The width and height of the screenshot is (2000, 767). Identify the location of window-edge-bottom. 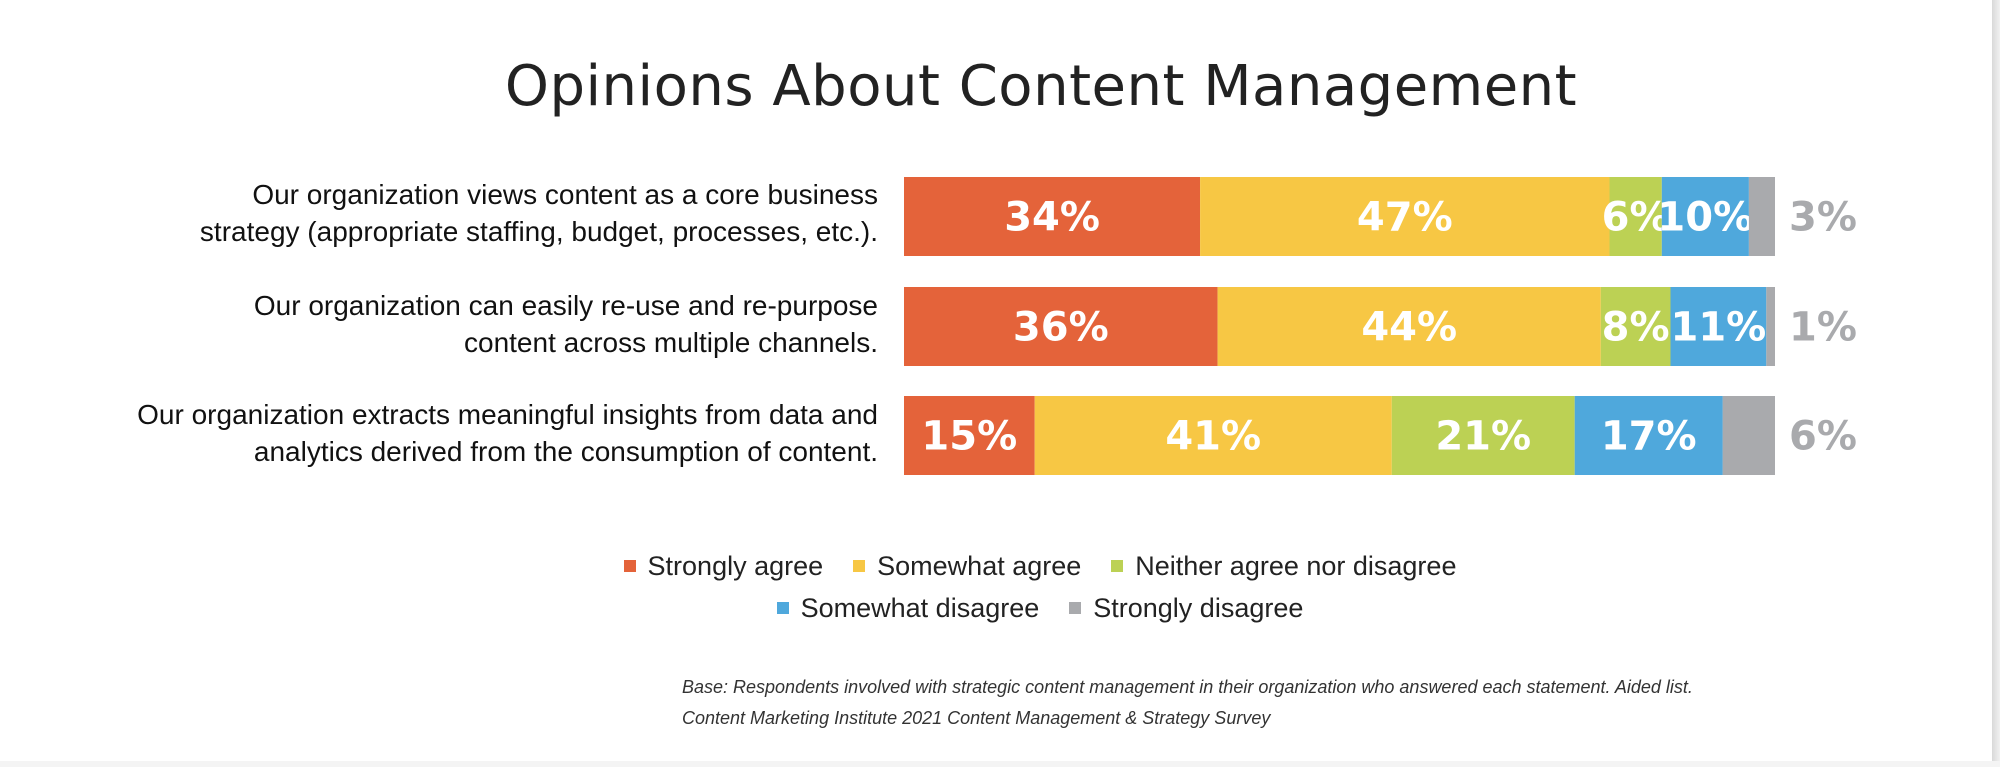
(1000, 764).